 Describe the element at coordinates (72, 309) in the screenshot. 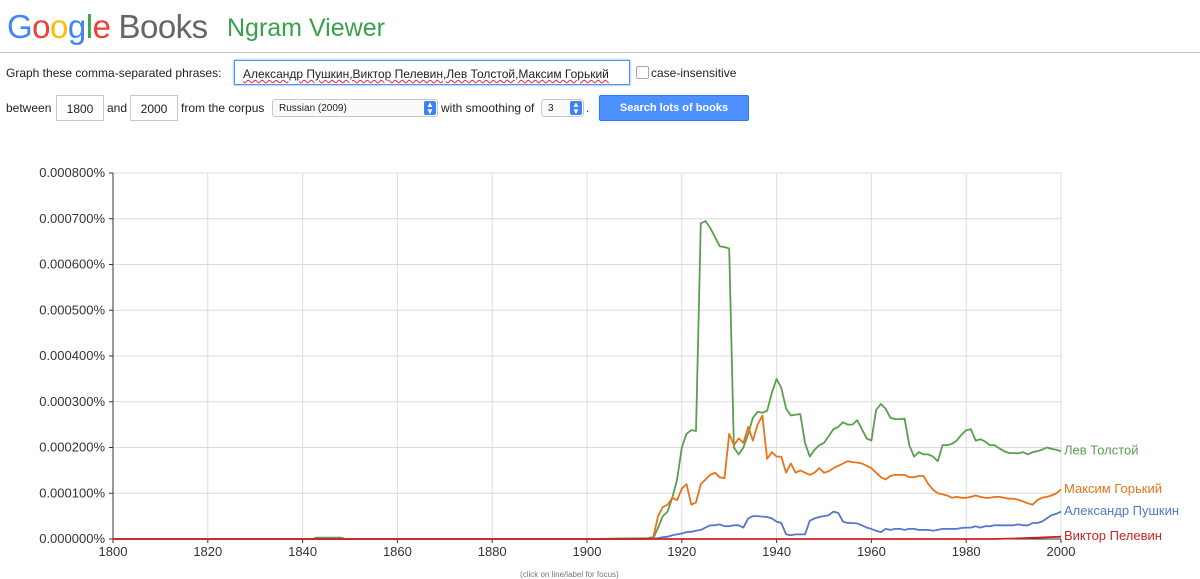

I see `y-tick-label: 0.000500%` at that location.